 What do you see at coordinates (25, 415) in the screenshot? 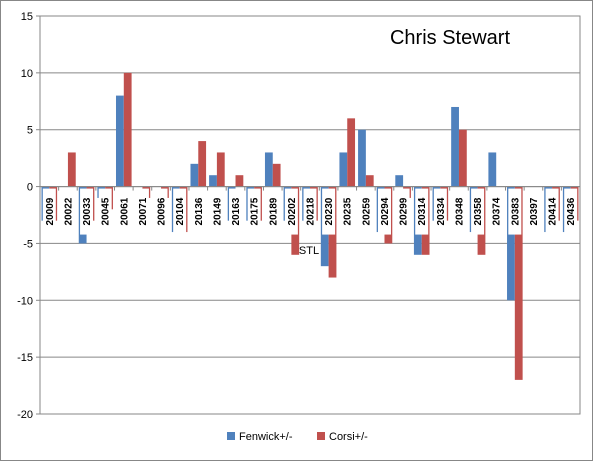
I see `y-tick-label: -20` at bounding box center [25, 415].